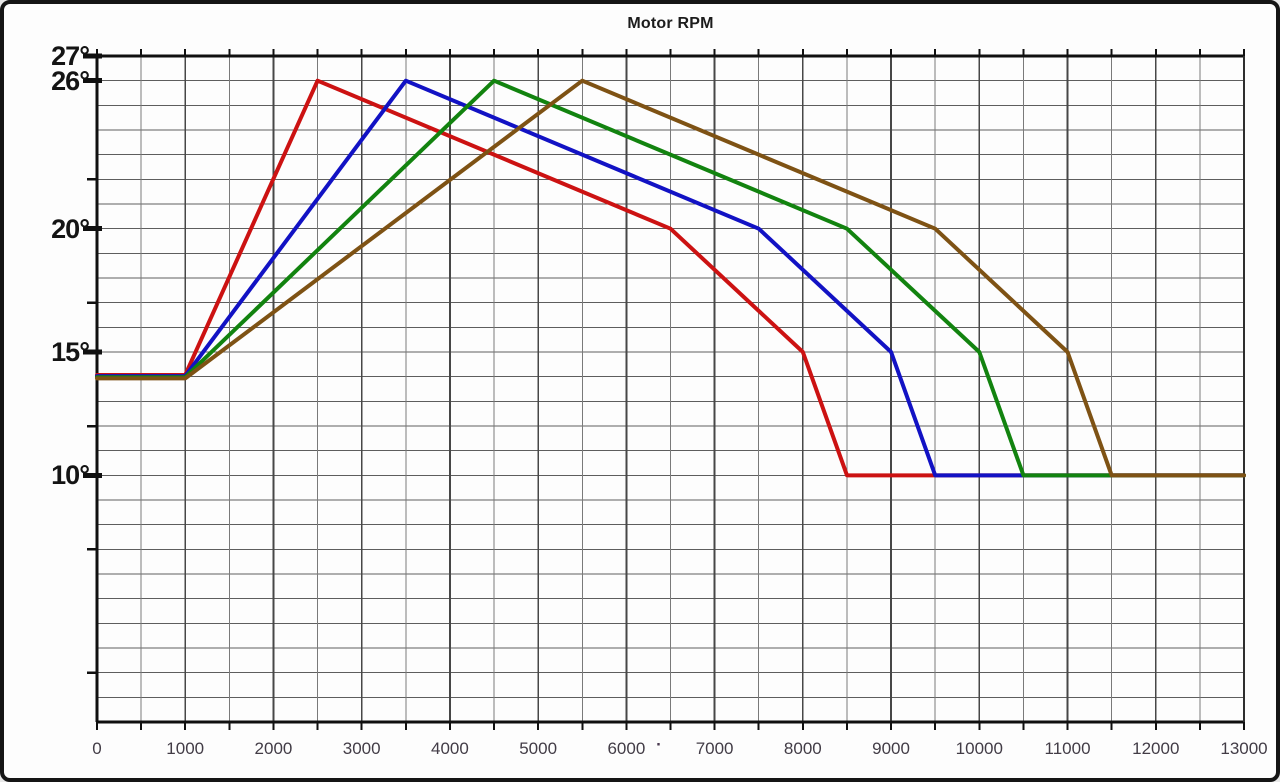 This screenshot has height=782, width=1280. Describe the element at coordinates (70, 352) in the screenshot. I see `y-axis-label: 15°` at that location.